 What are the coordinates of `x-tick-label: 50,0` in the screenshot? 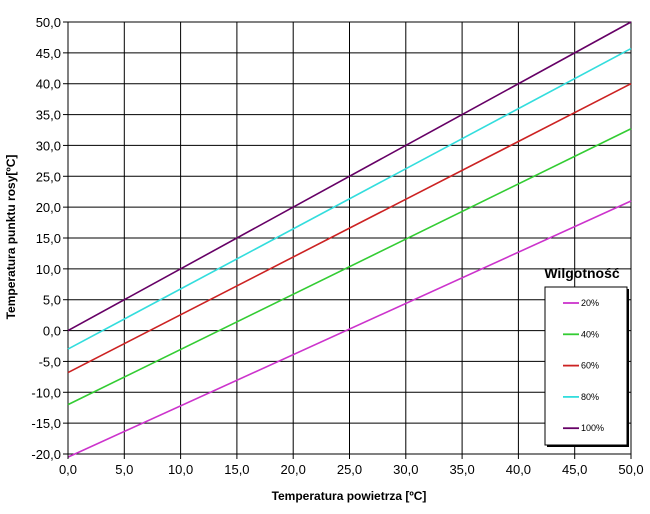 It's located at (630, 469).